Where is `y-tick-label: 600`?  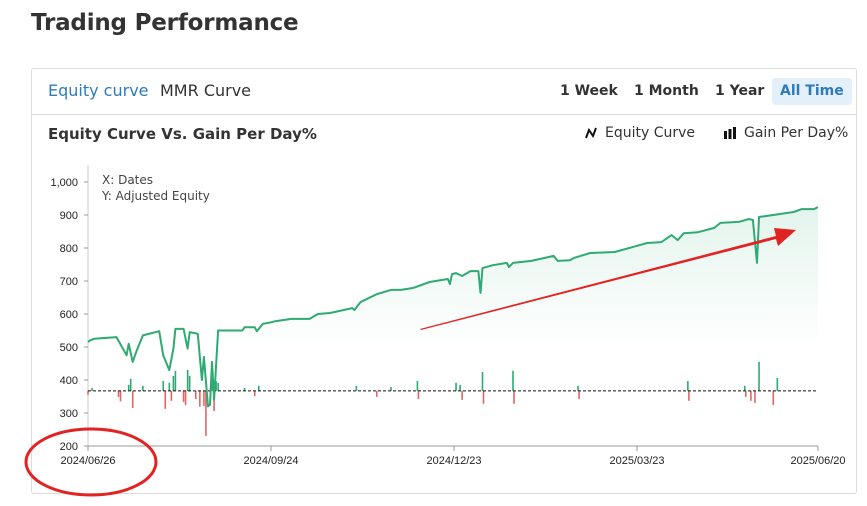 y-tick-label: 600 is located at coordinates (69, 315).